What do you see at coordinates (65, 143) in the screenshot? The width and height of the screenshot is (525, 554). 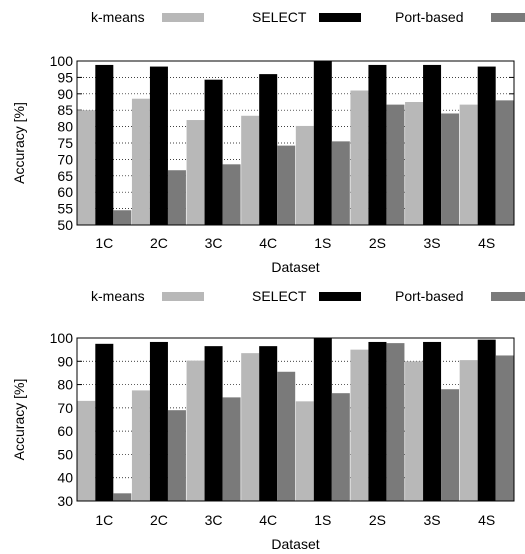 I see `y-tick-label: 75` at bounding box center [65, 143].